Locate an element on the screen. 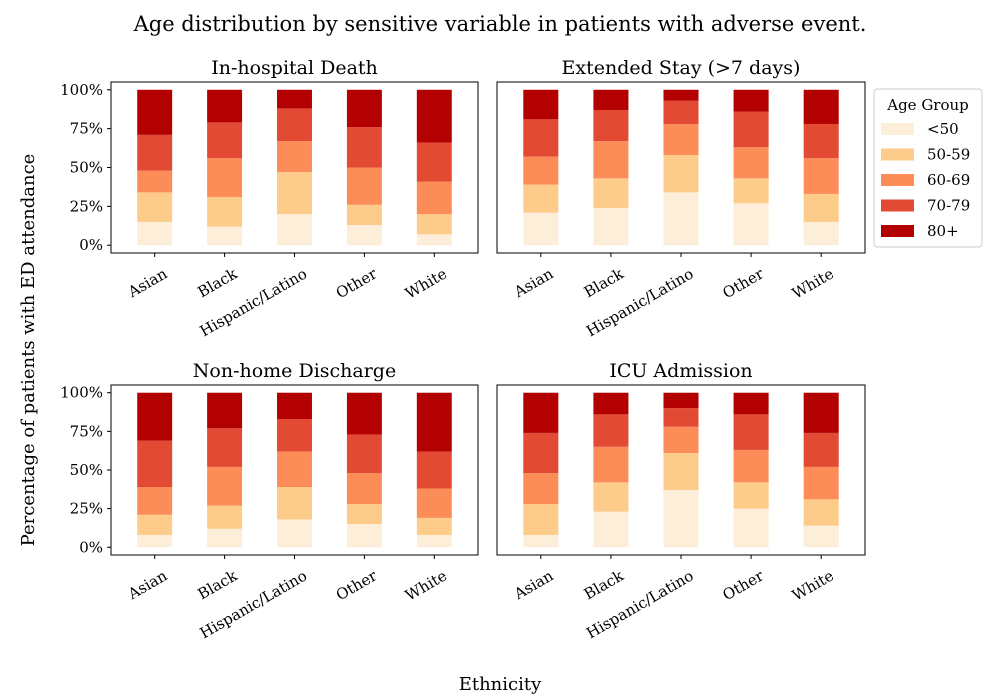  panel-title: Non-home Discharge is located at coordinates (294, 371).